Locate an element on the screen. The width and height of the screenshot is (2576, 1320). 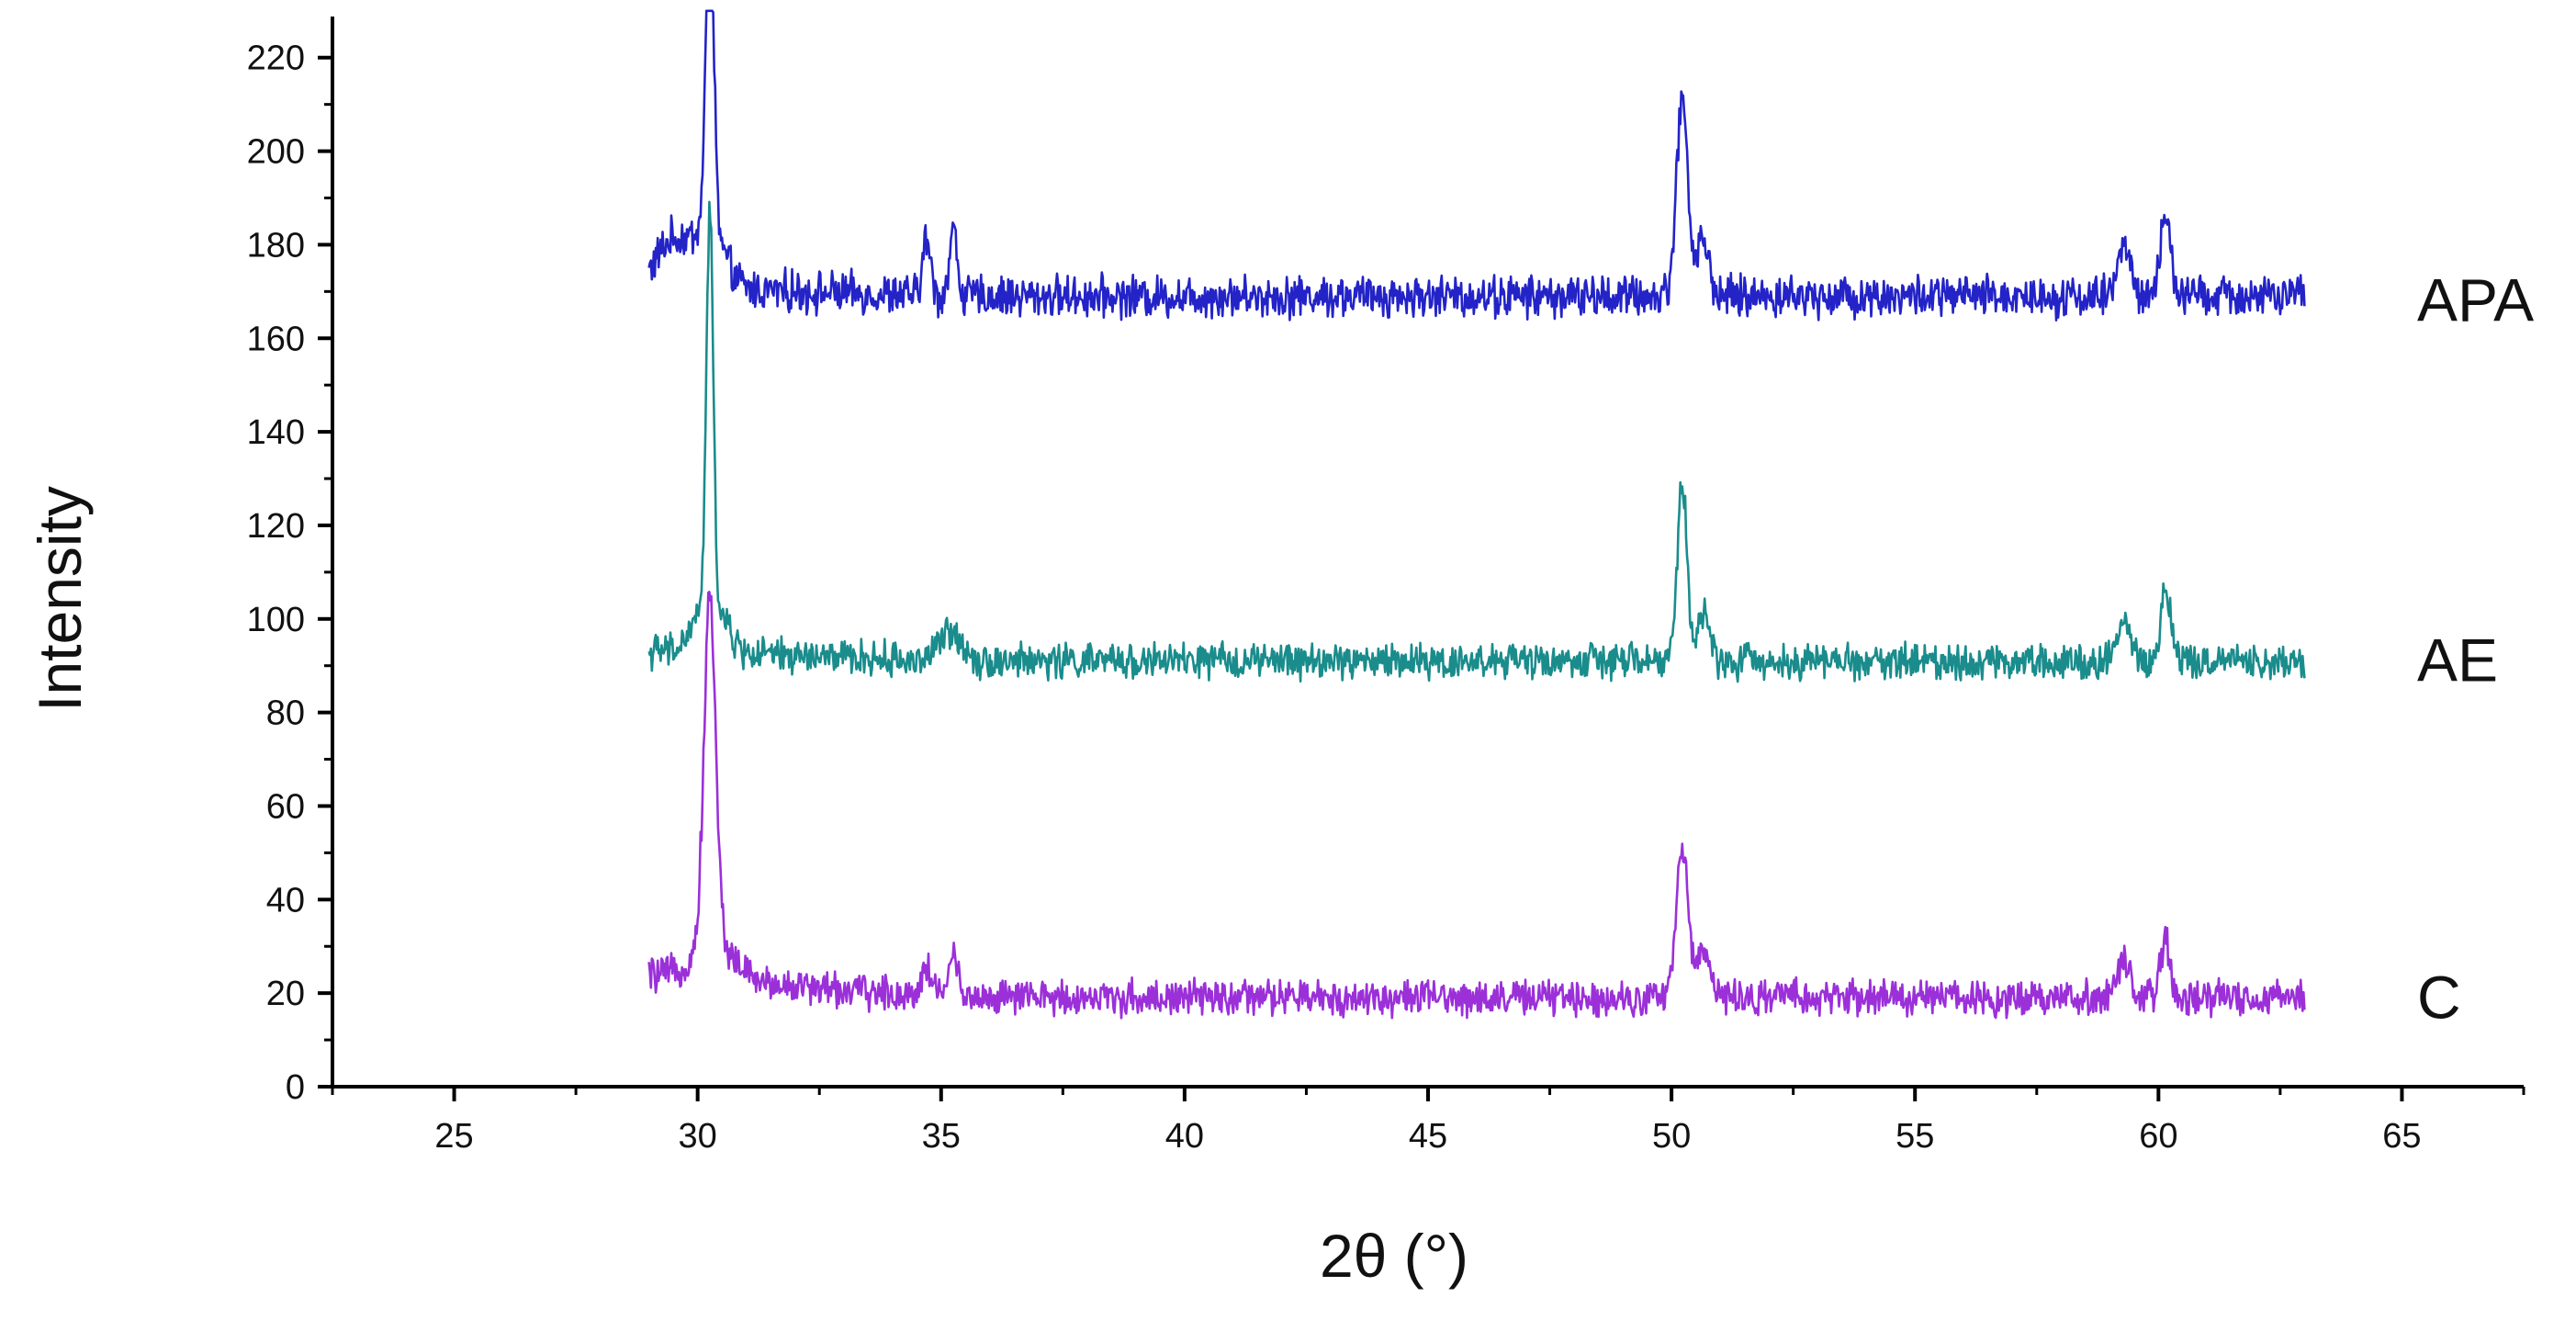
x-tick-label: 25 is located at coordinates (453, 1136).